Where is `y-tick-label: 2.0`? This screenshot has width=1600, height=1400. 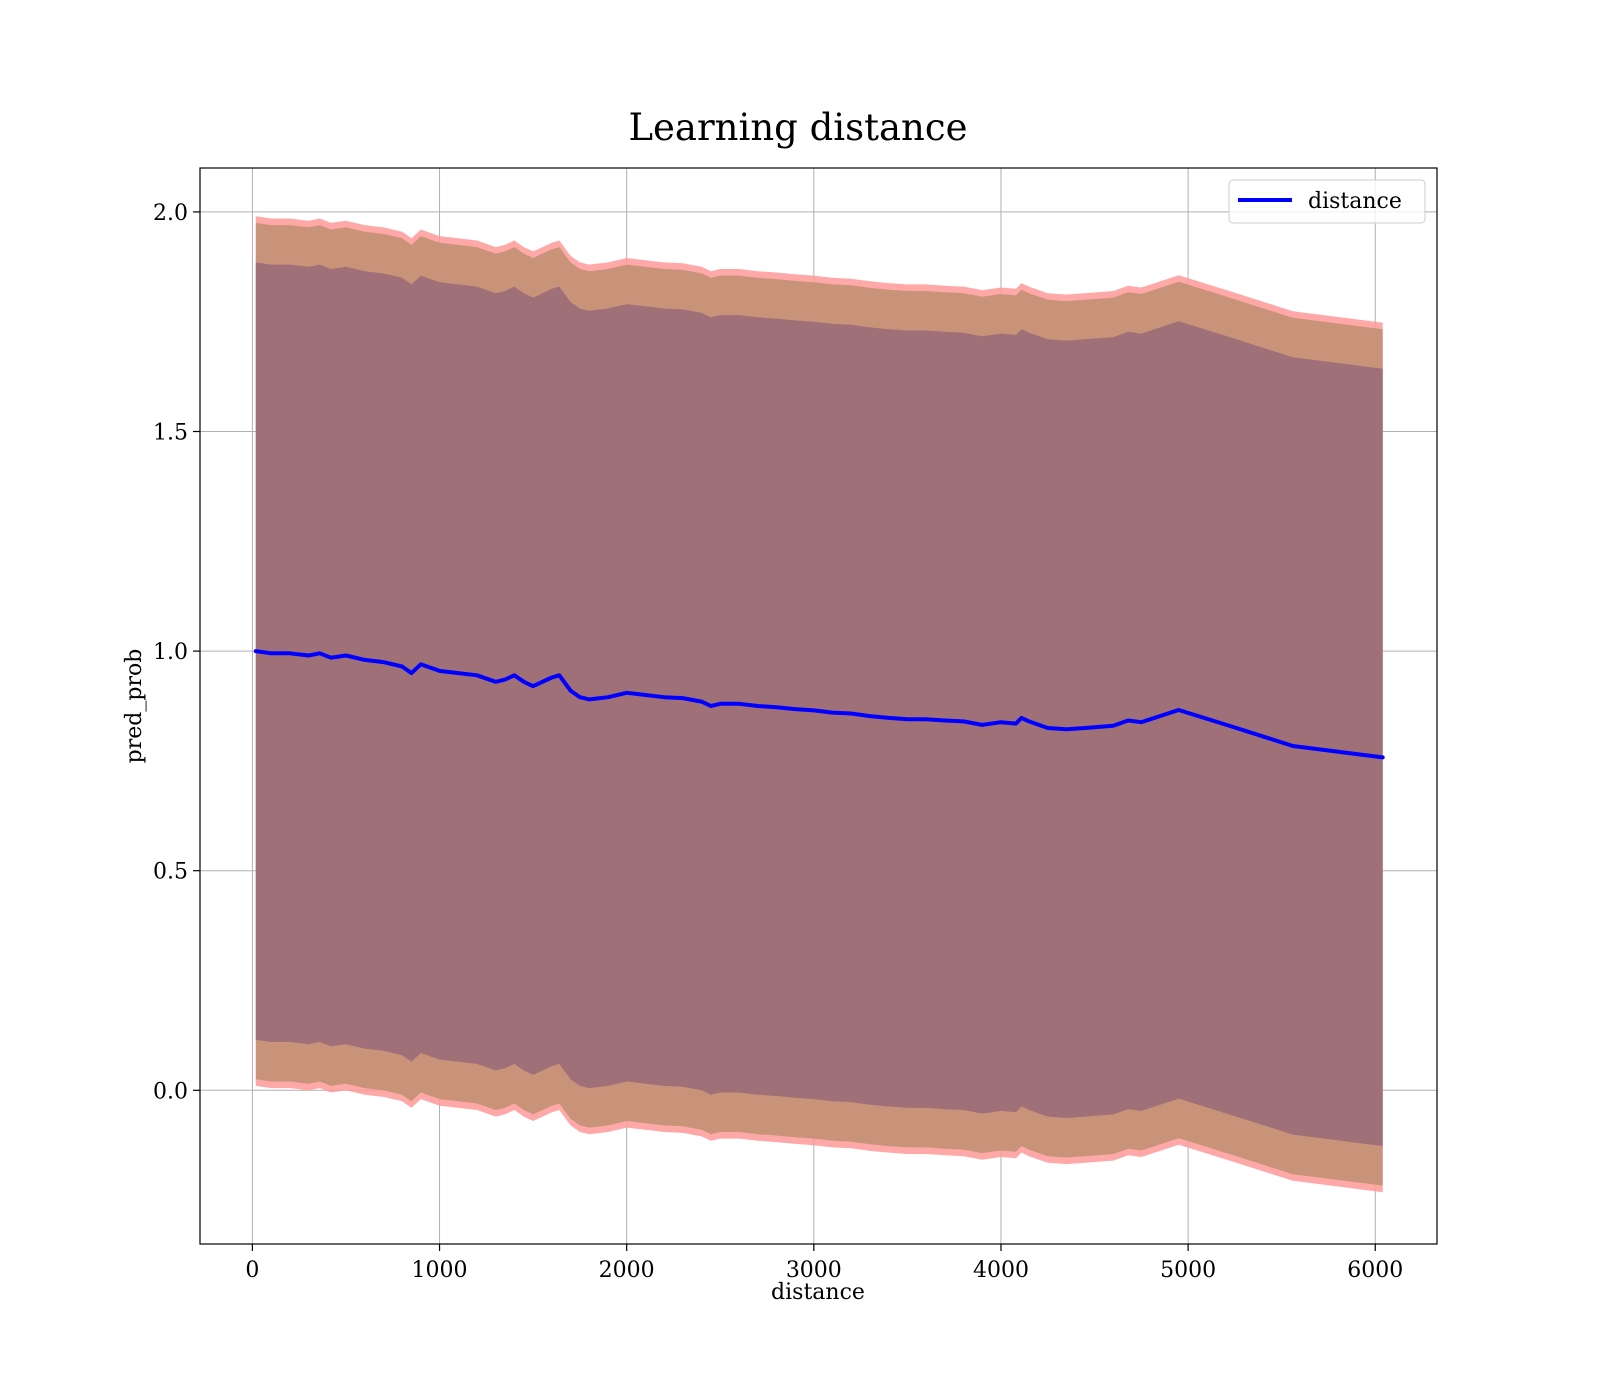
y-tick-label: 2.0 is located at coordinates (170, 213).